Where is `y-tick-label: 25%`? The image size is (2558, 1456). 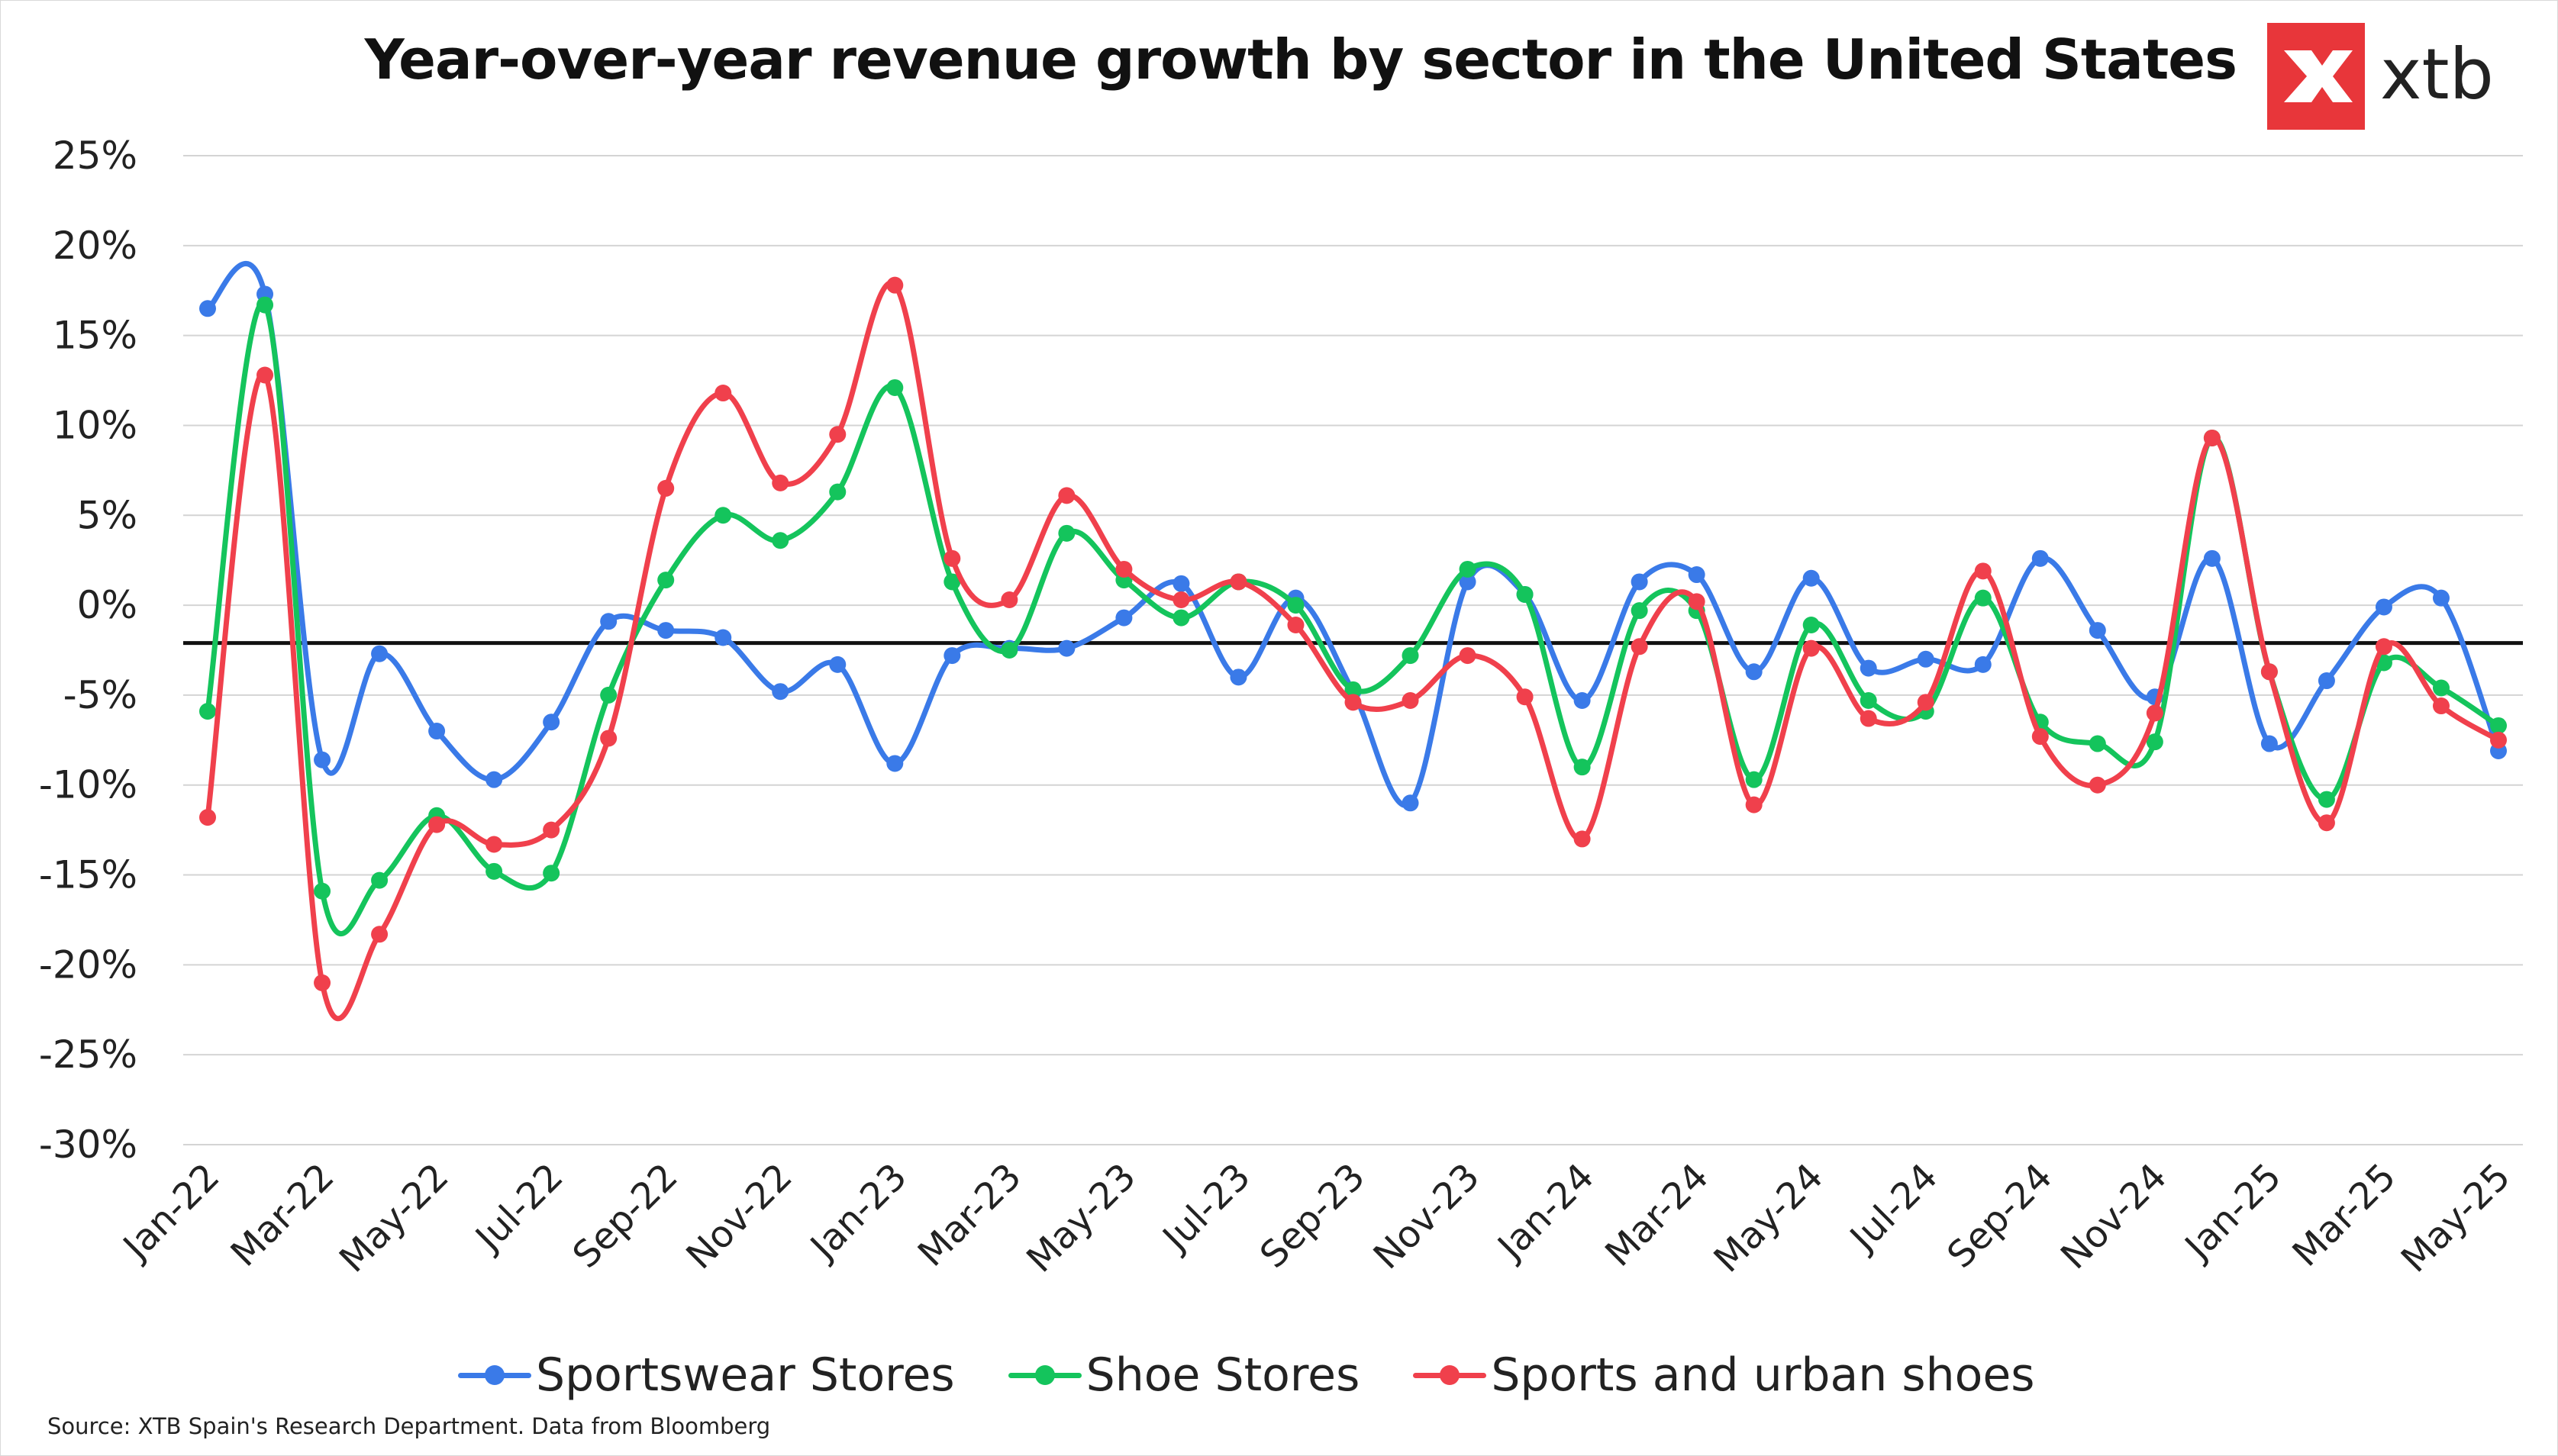 y-tick-label: 25% is located at coordinates (95, 156).